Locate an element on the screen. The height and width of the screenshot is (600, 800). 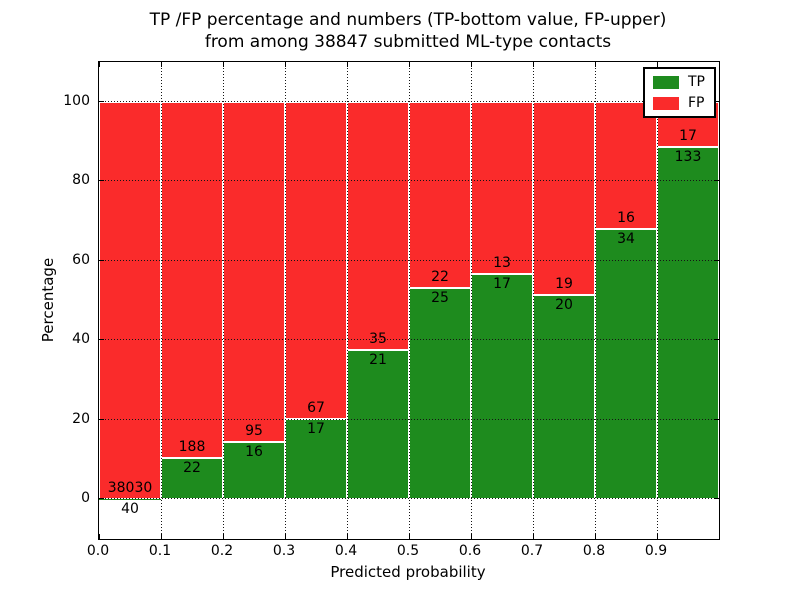
fp-count-label: 13 is located at coordinates (502, 263).